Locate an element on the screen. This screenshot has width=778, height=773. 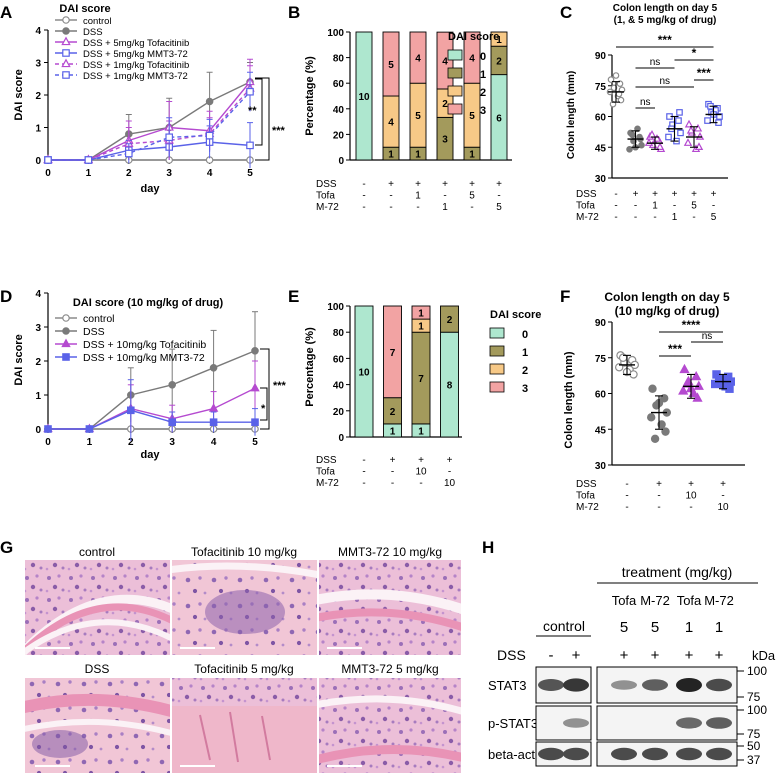
chart-e-legend-2-label: 2 is located at coordinates (525, 371).